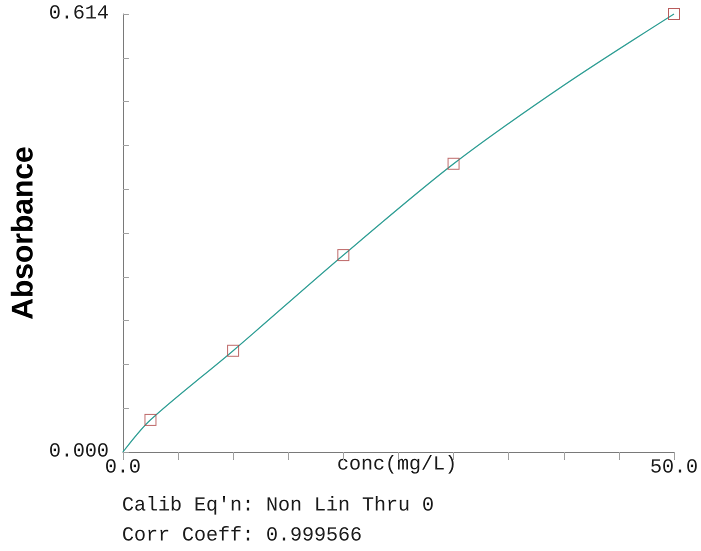  Describe the element at coordinates (78, 14) in the screenshot. I see `y-tick-label: 0.614` at that location.